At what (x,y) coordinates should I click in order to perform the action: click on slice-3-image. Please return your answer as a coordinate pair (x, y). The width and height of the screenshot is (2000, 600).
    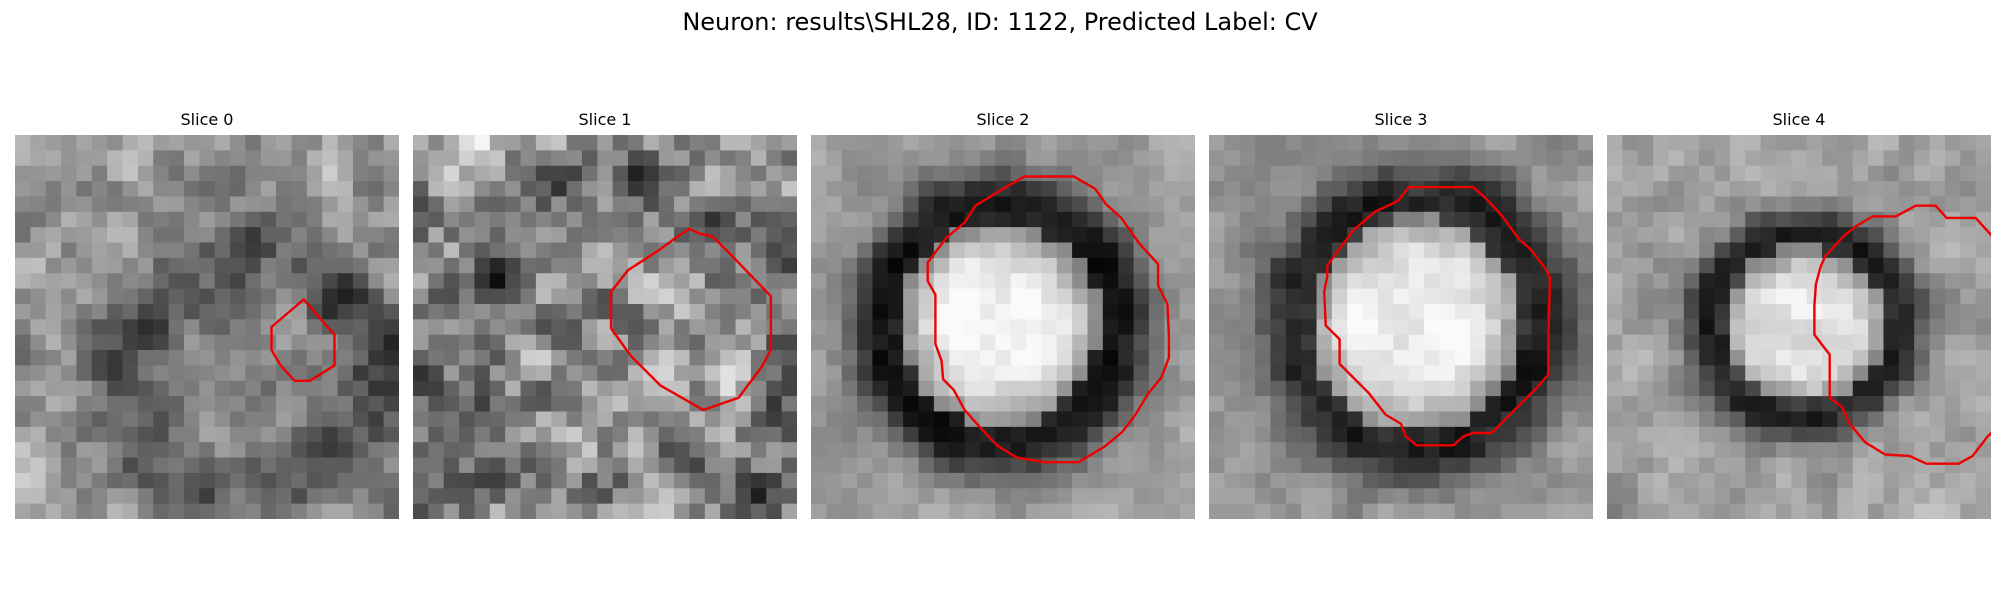
    Looking at the image, I should click on (1401, 327).